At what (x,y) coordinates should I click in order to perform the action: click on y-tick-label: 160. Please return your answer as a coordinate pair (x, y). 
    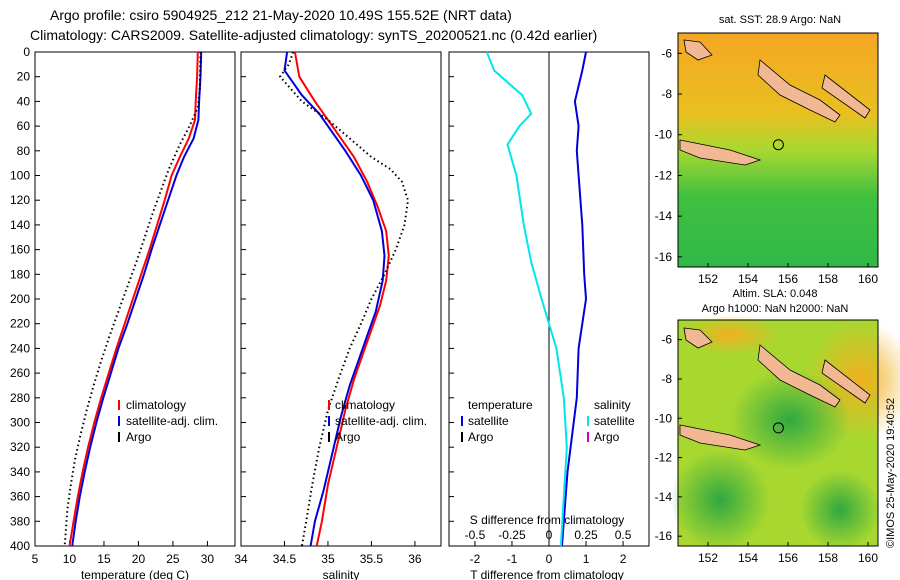
    Looking at the image, I should click on (20, 250).